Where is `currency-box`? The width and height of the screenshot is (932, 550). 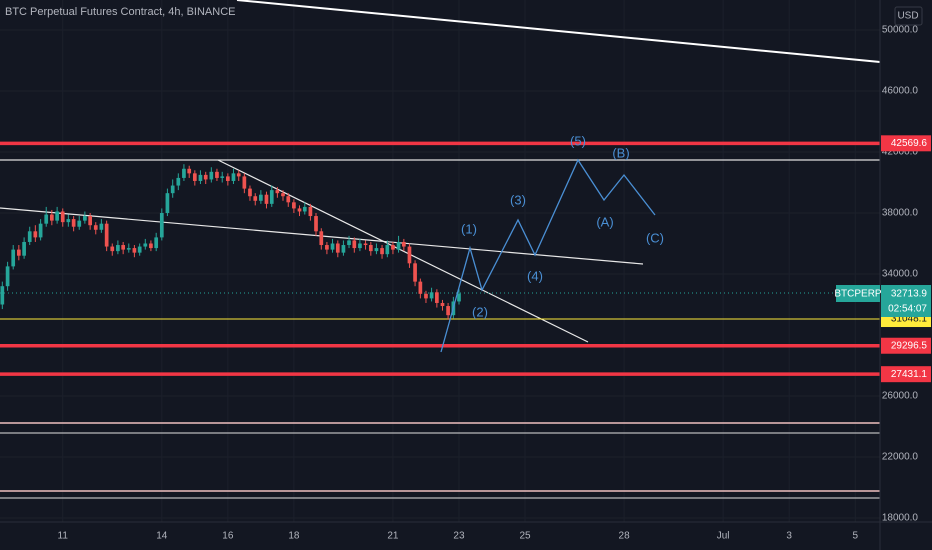
currency-box is located at coordinates (908, 16).